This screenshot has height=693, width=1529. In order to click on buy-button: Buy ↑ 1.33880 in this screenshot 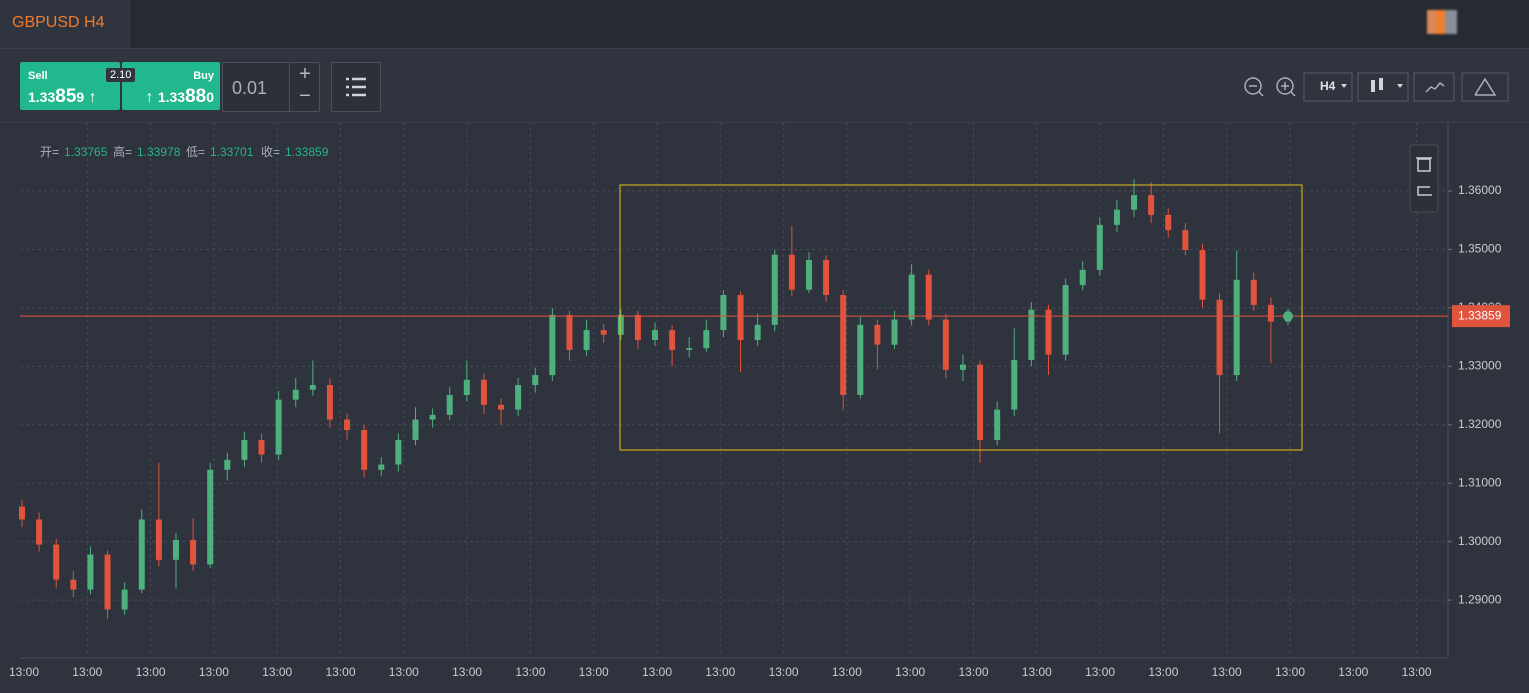, I will do `click(171, 86)`.